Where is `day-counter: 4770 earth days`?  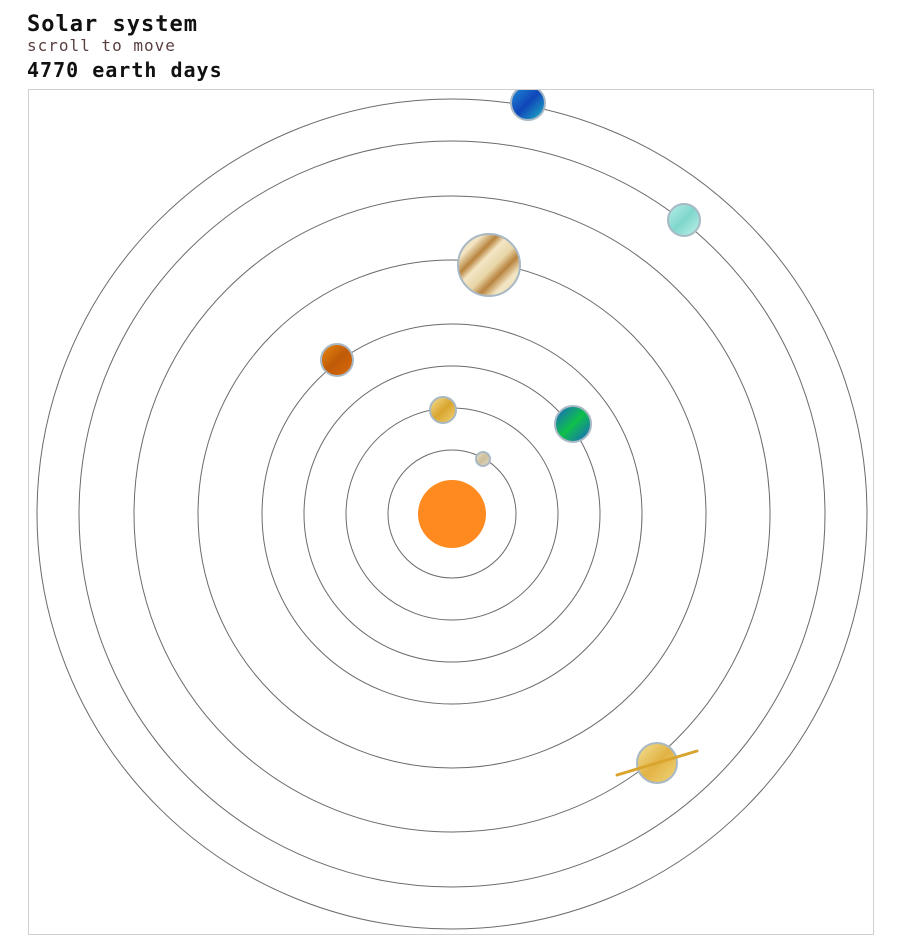
day-counter: 4770 earth days is located at coordinates (125, 70).